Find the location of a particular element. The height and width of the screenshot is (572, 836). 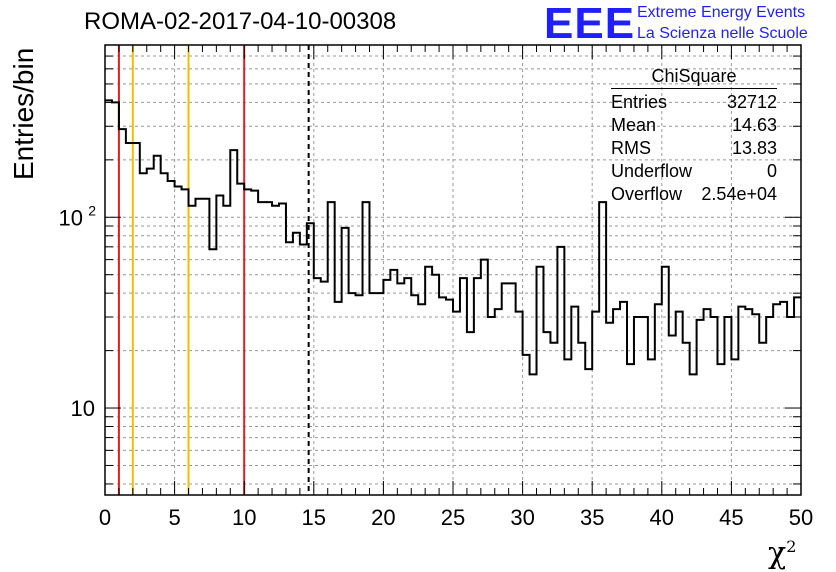

x-tick-label: 50 is located at coordinates (801, 517).